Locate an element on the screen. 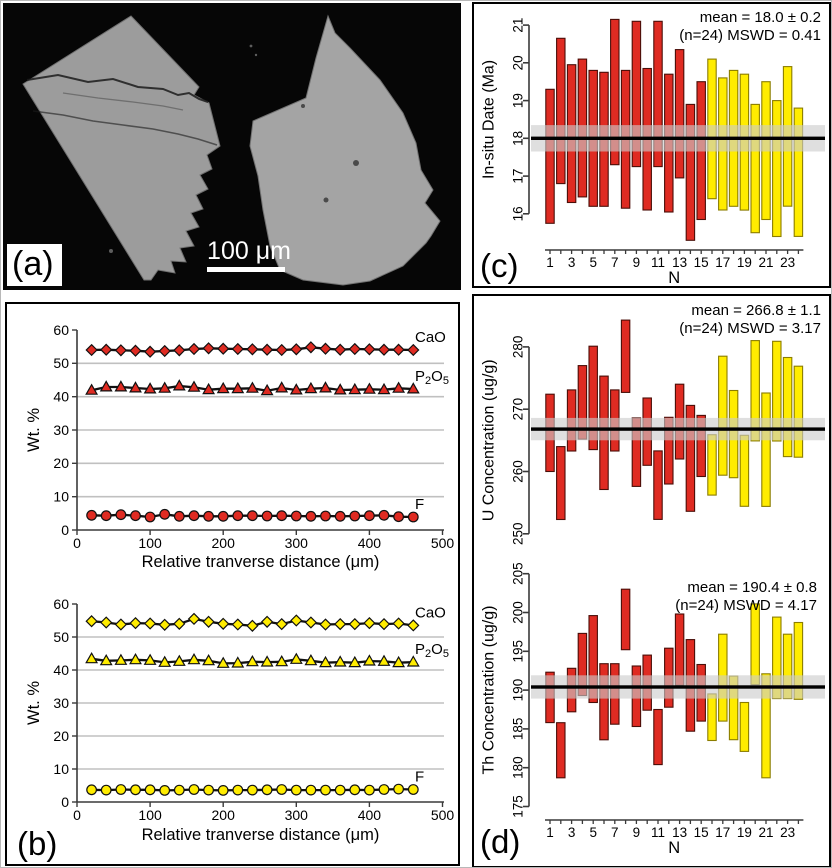 This screenshot has width=832, height=868. u-y-axis-label: U Concentration (ug/g) is located at coordinates (489, 440).